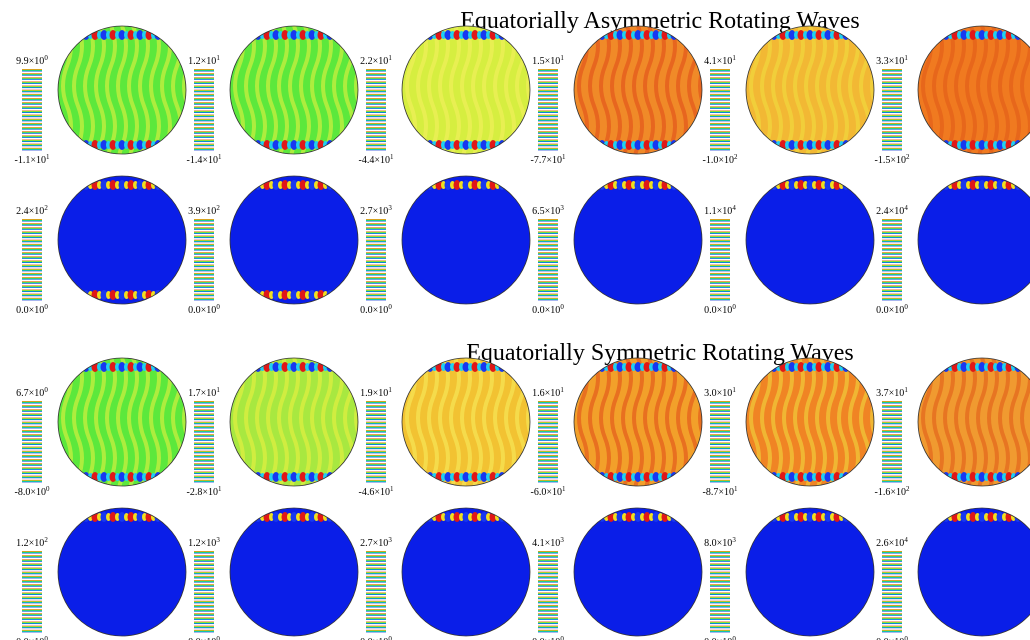  I want to click on colorbar-label: -1.4×10¹, so click(204, 159).